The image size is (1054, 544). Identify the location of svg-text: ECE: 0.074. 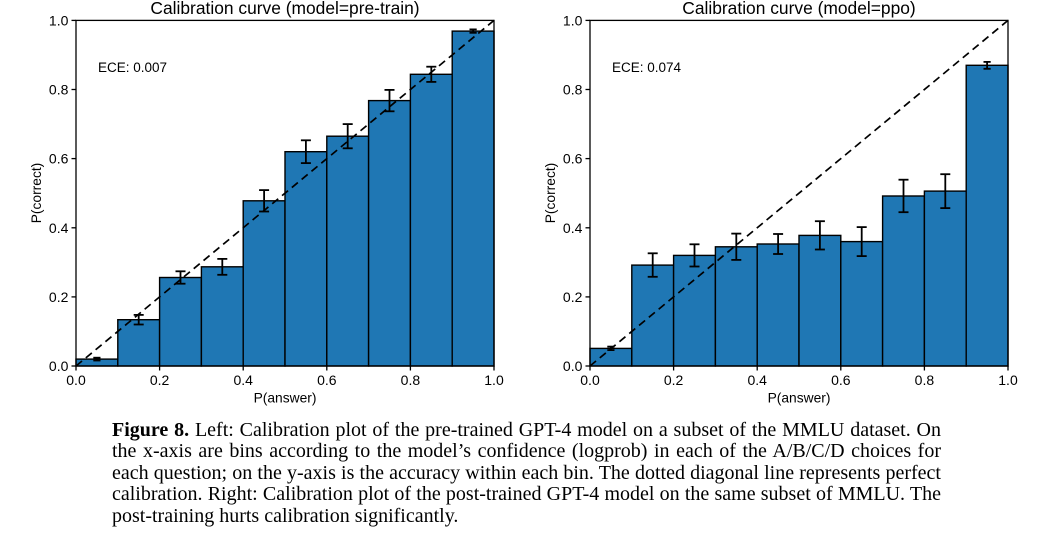
(647, 67).